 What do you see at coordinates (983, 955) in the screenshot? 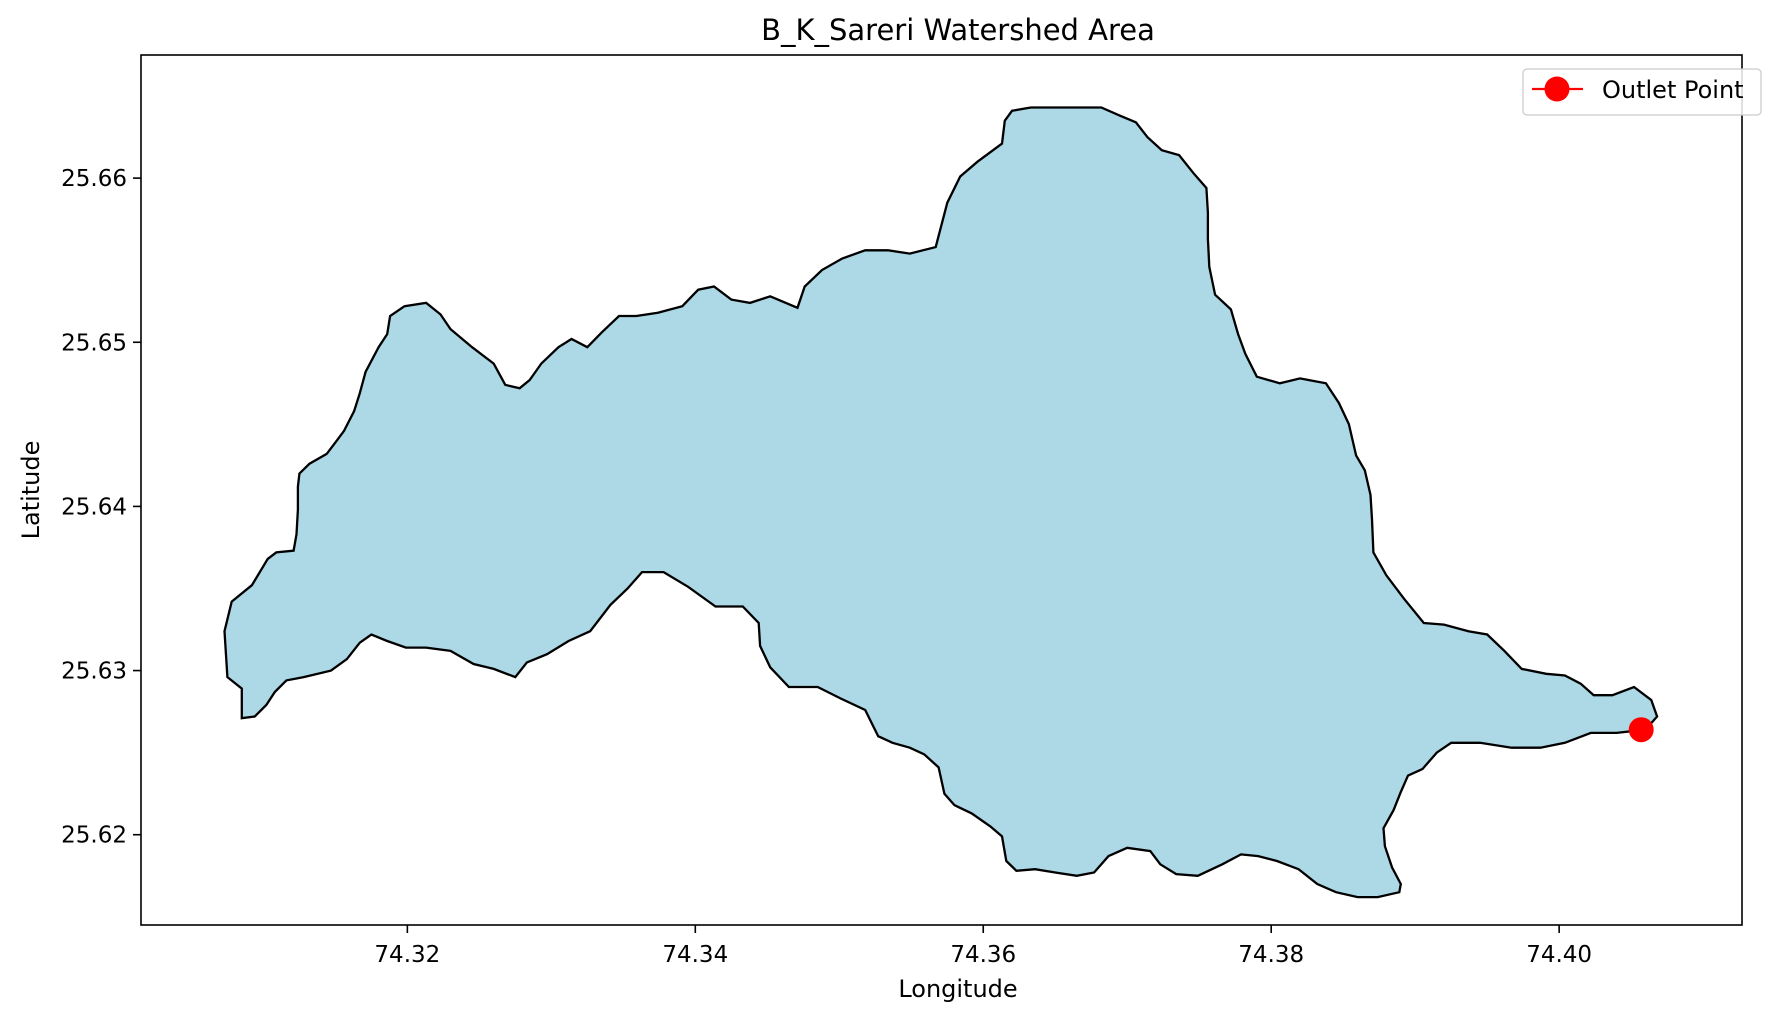
I see `x-tick-label: 74.36` at bounding box center [983, 955].